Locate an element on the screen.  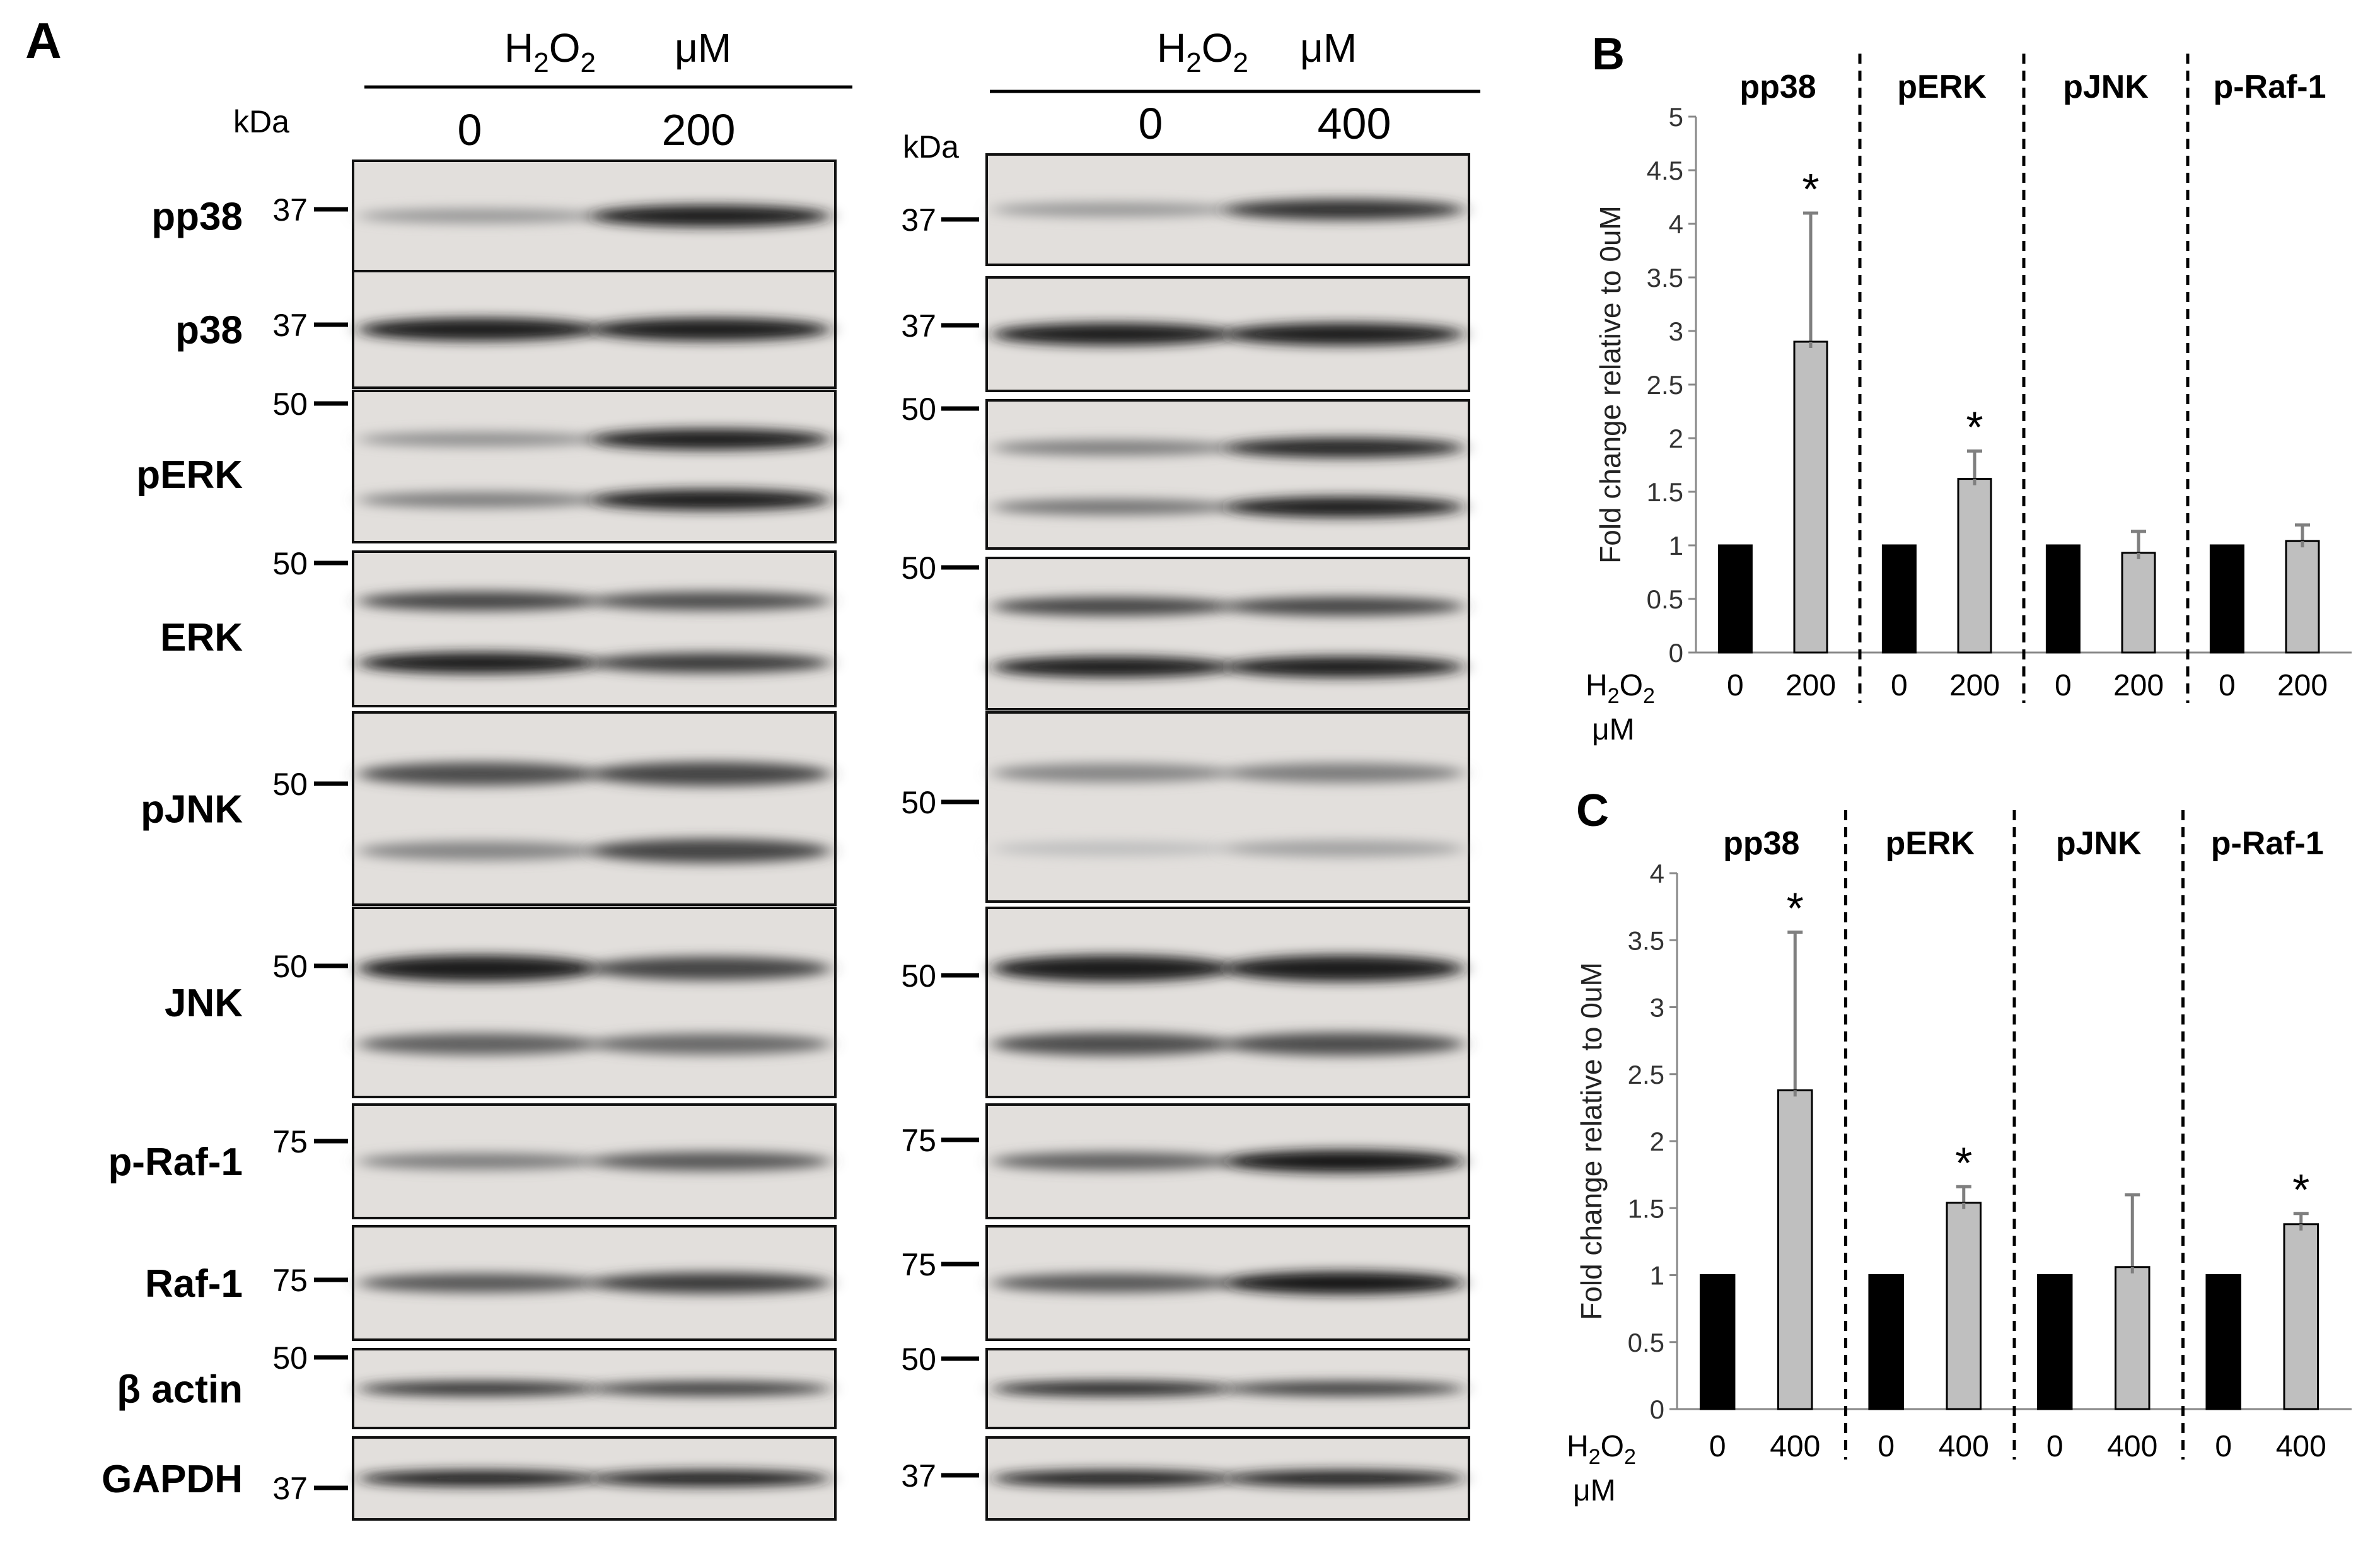
protein-label: β actin is located at coordinates (180, 1390).